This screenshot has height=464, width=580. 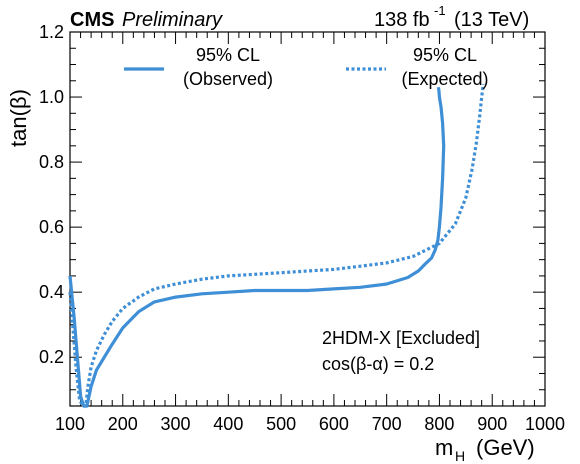 What do you see at coordinates (228, 424) in the screenshot?
I see `x-tick-label: 400` at bounding box center [228, 424].